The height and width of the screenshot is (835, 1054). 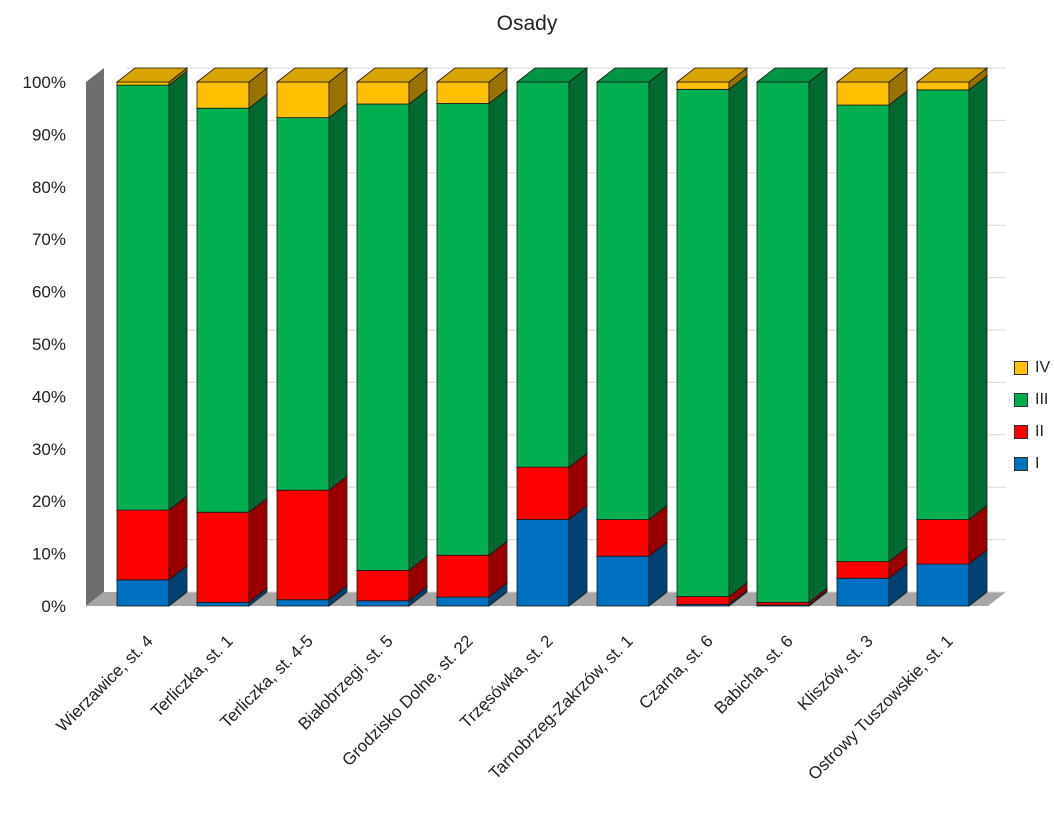 I want to click on y-tick-label: 40%, so click(x=49, y=396).